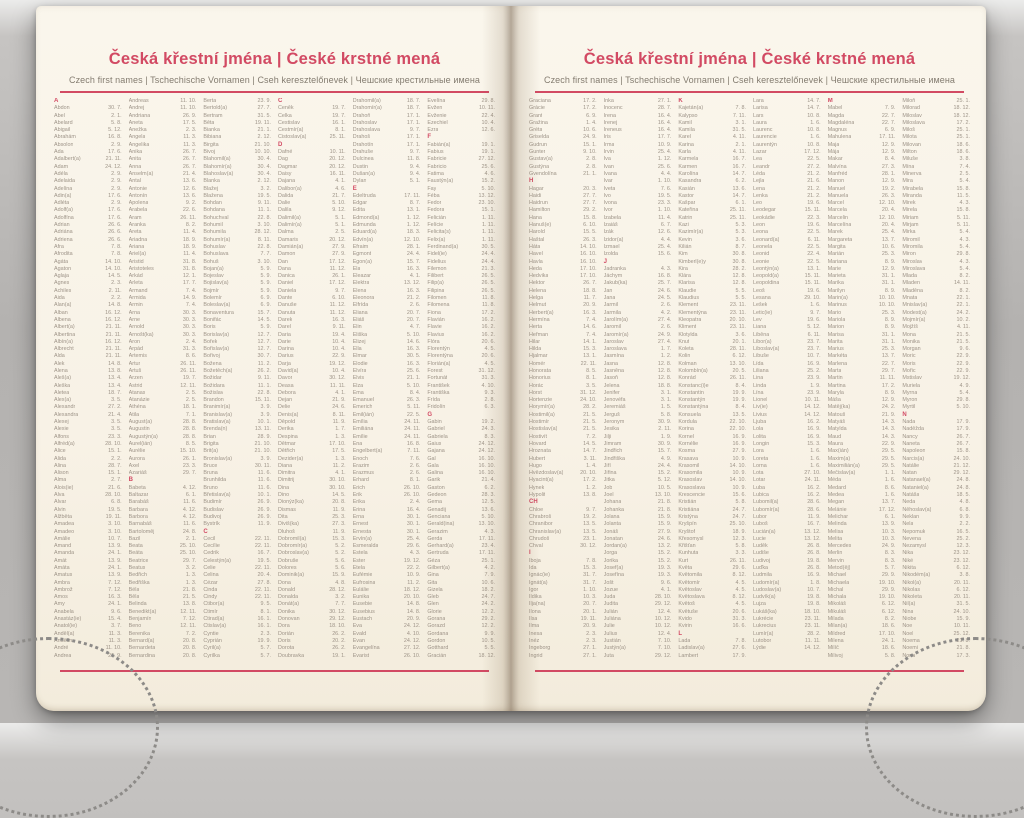 This screenshot has width=1024, height=818. Describe the element at coordinates (64, 217) in the screenshot. I see `first-name: Adolfína` at that location.